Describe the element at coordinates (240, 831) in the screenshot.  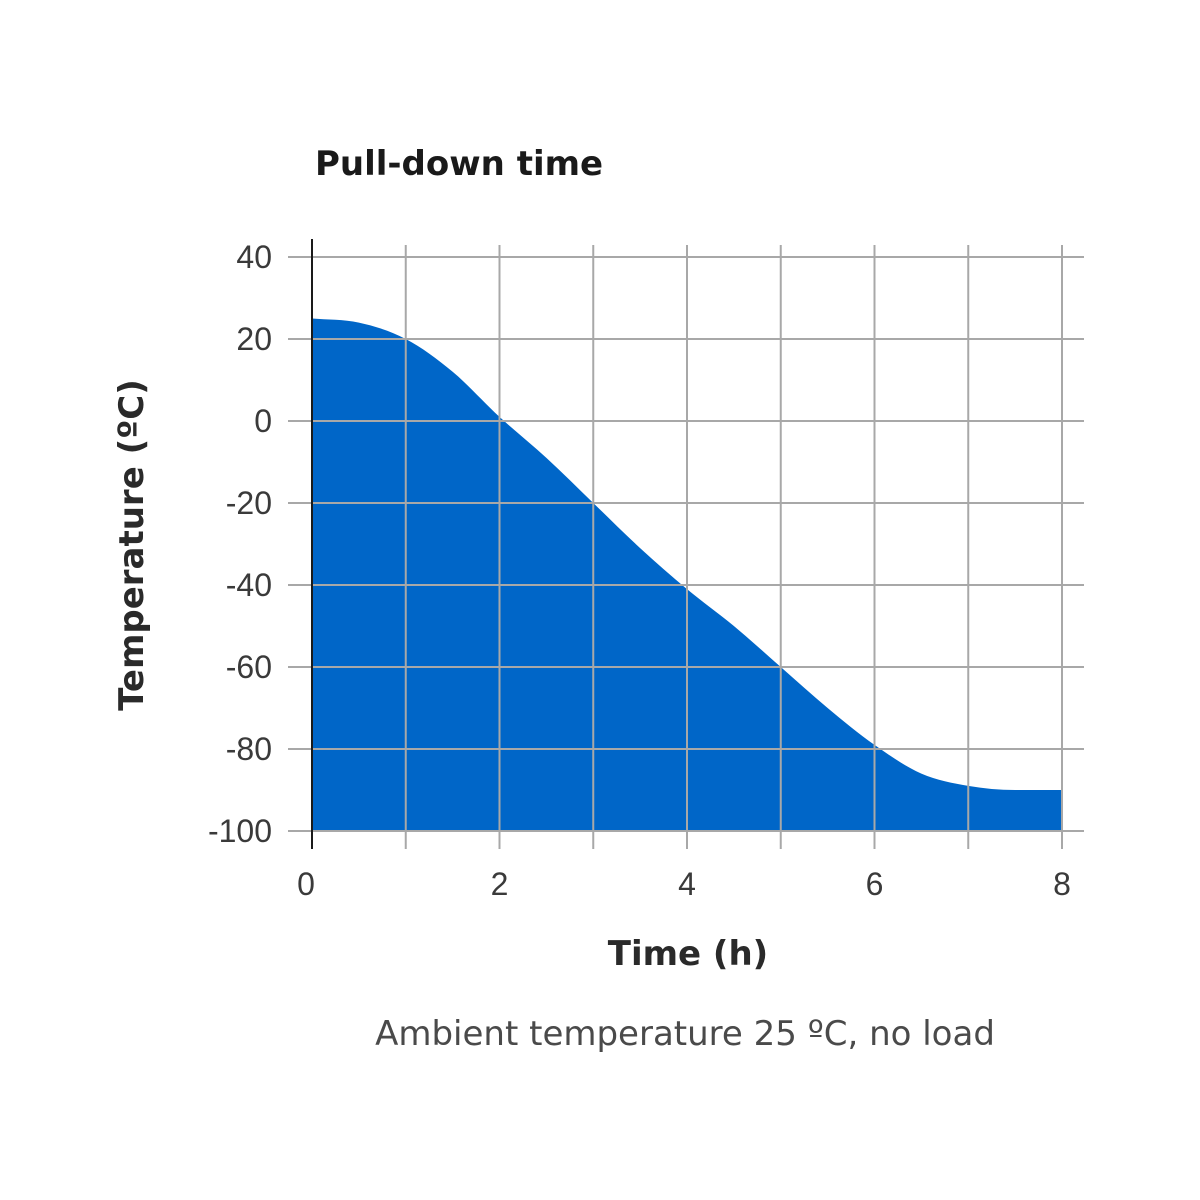
I see `y-tick-label: -100` at that location.